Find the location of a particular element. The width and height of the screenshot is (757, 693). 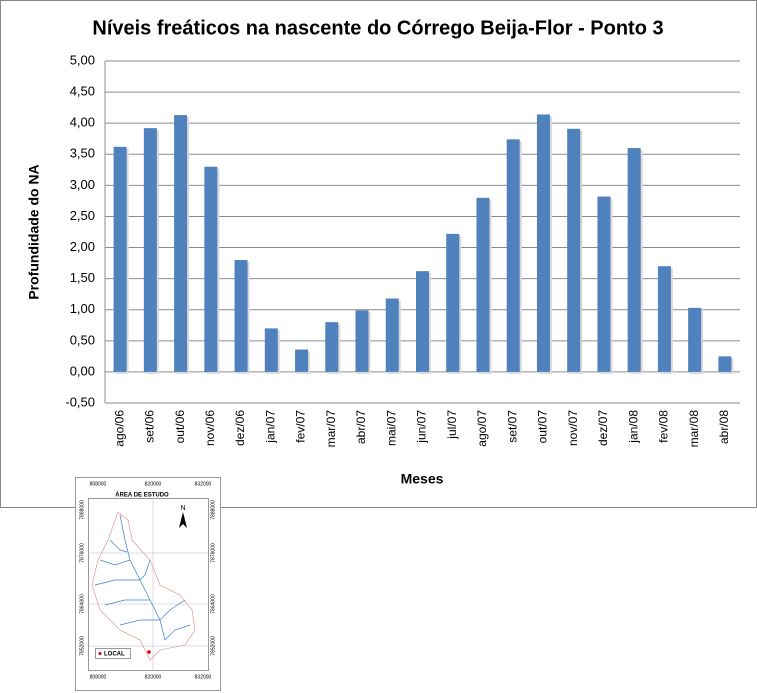

x-tick-label: out/06 is located at coordinates (180, 427).